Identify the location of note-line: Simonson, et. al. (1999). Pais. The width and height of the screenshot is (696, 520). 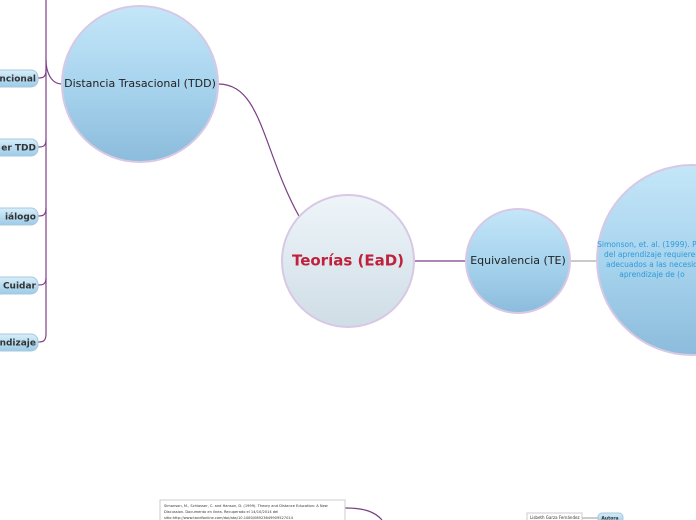
(646, 244).